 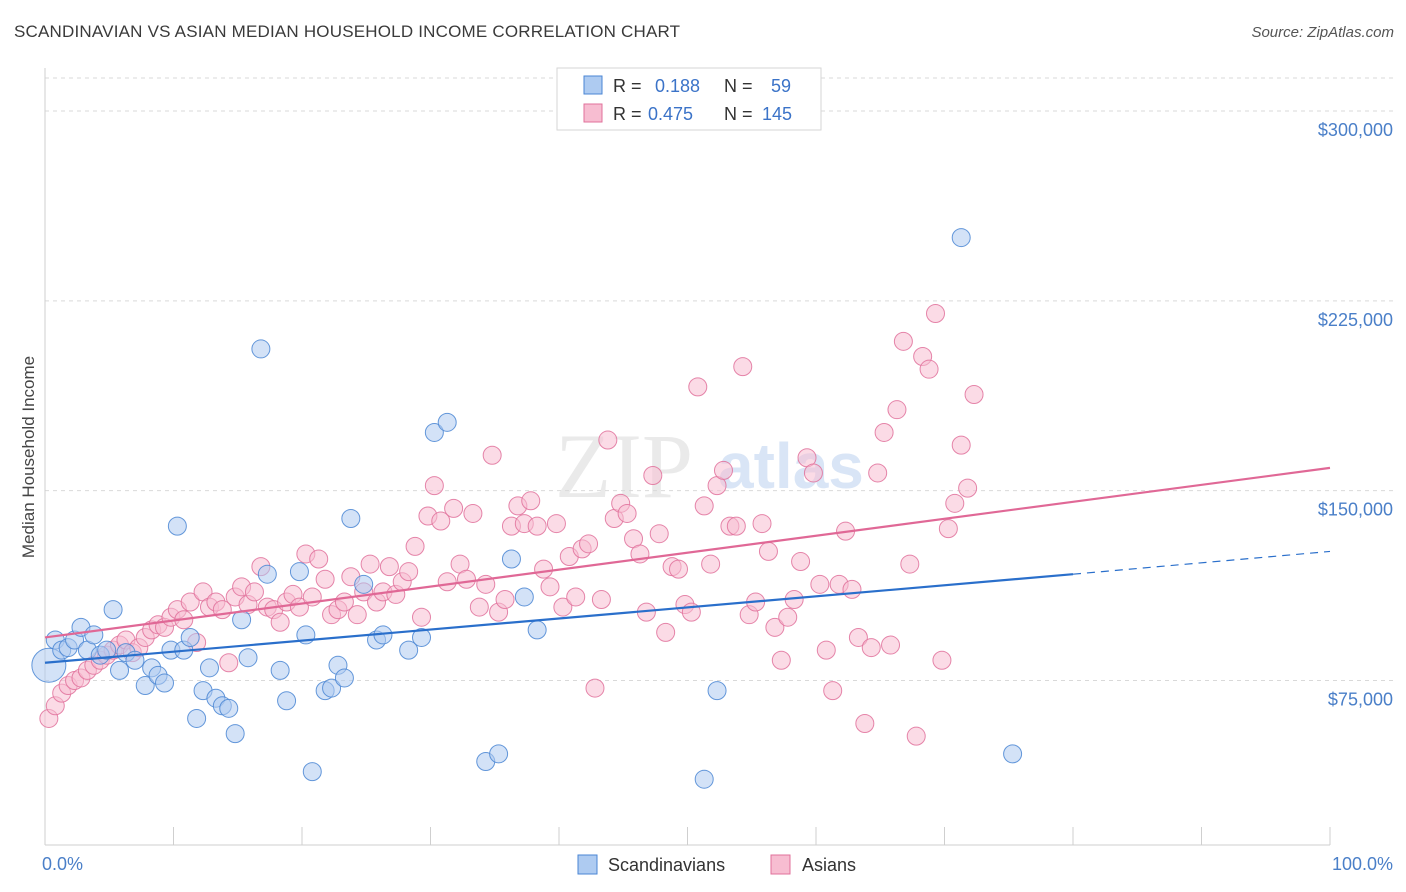 I want to click on watermark-atlas: atlas, so click(x=791, y=466).